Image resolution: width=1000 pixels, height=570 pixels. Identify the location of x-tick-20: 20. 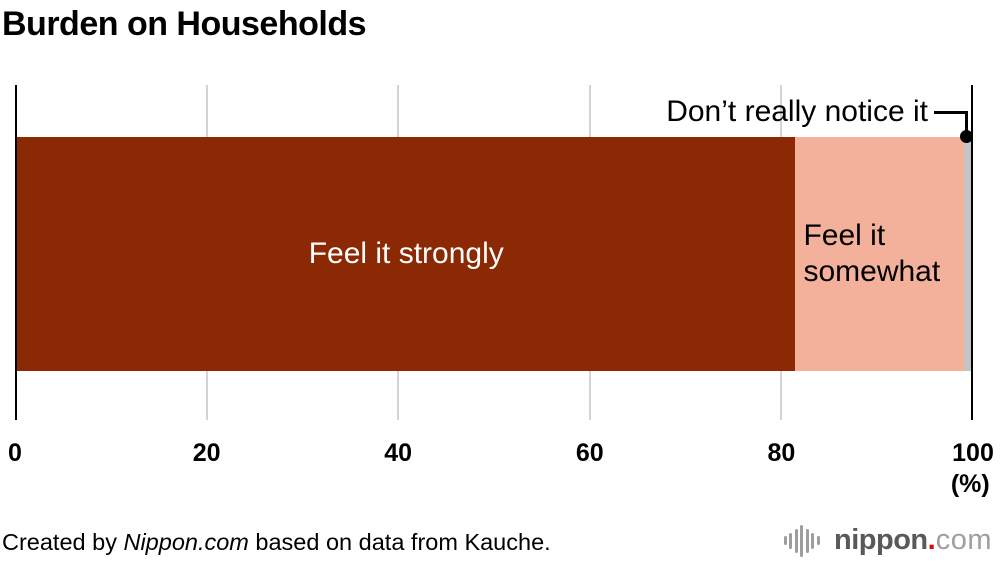
(206, 453).